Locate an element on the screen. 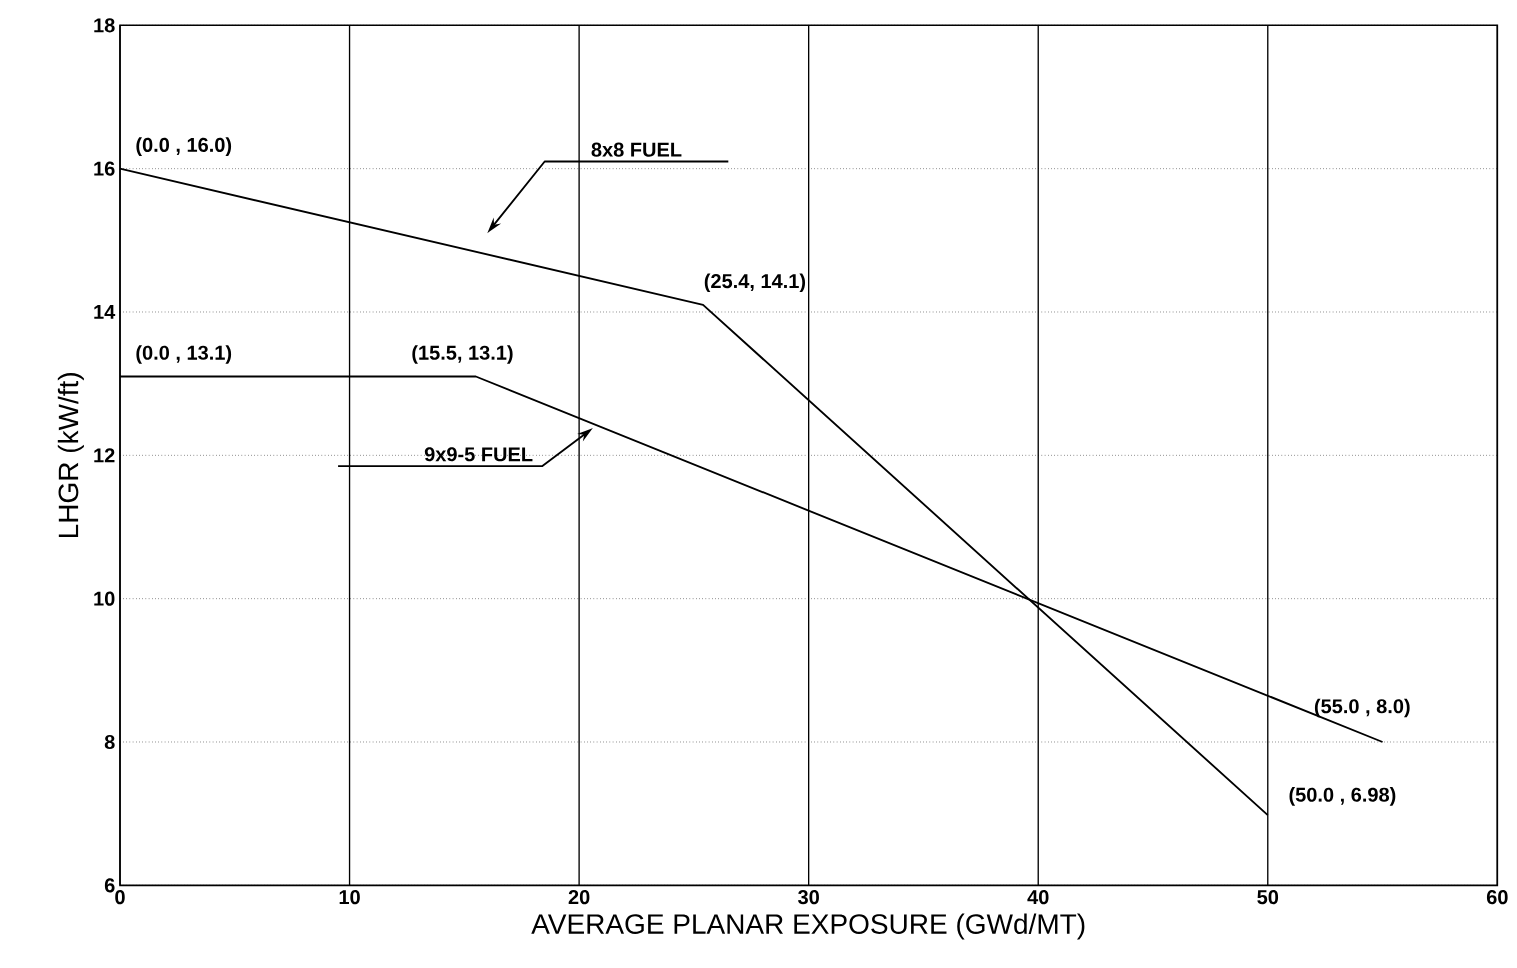 This screenshot has width=1517, height=968. x-axis-title: AVERAGE PLANAR EXPOSURE (GWd/MT) is located at coordinates (808, 926).